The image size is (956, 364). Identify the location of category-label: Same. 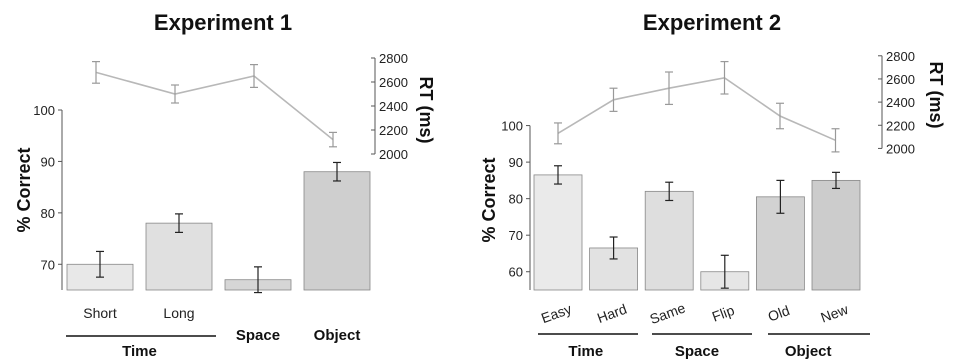
(668, 313).